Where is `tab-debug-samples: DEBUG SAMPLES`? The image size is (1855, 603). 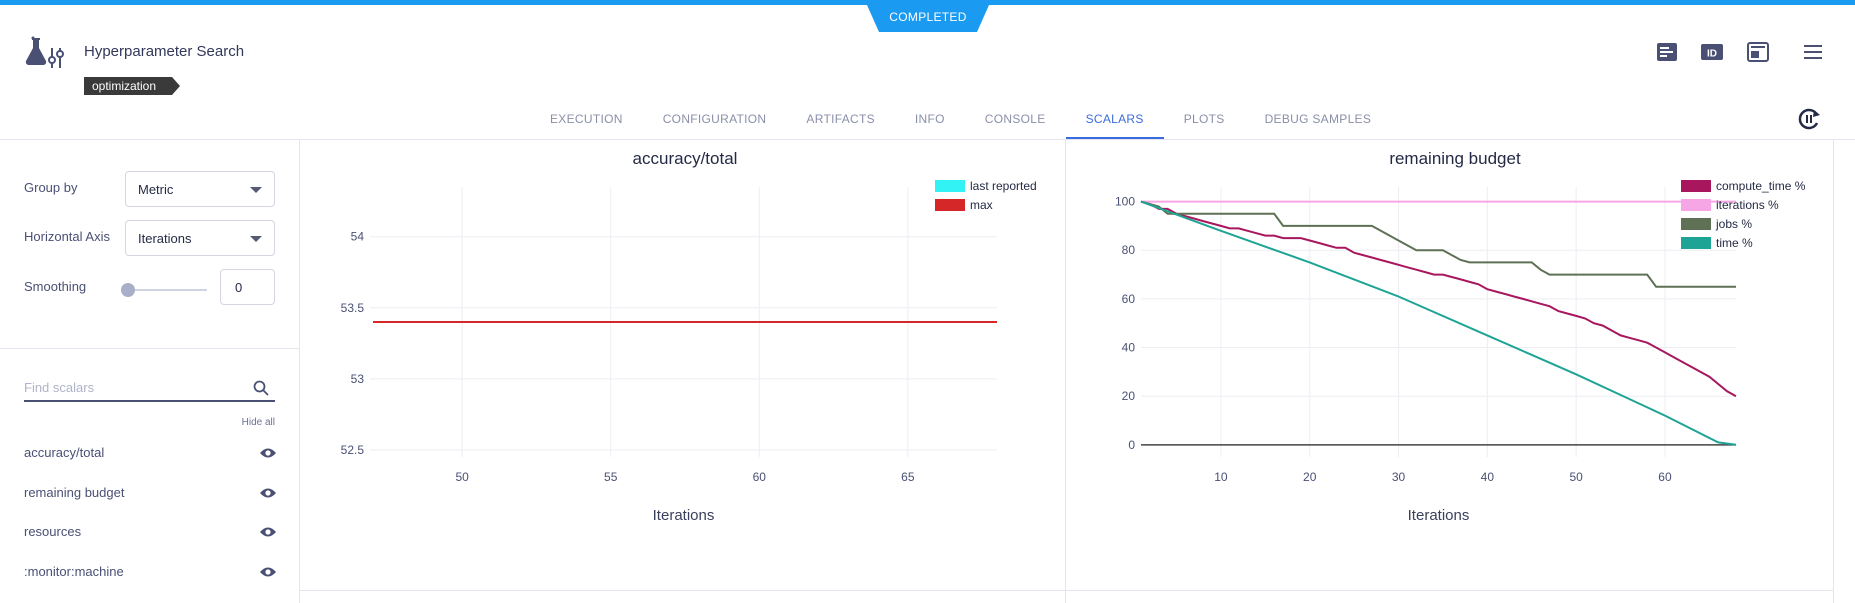
tab-debug-samples: DEBUG SAMPLES is located at coordinates (1318, 119).